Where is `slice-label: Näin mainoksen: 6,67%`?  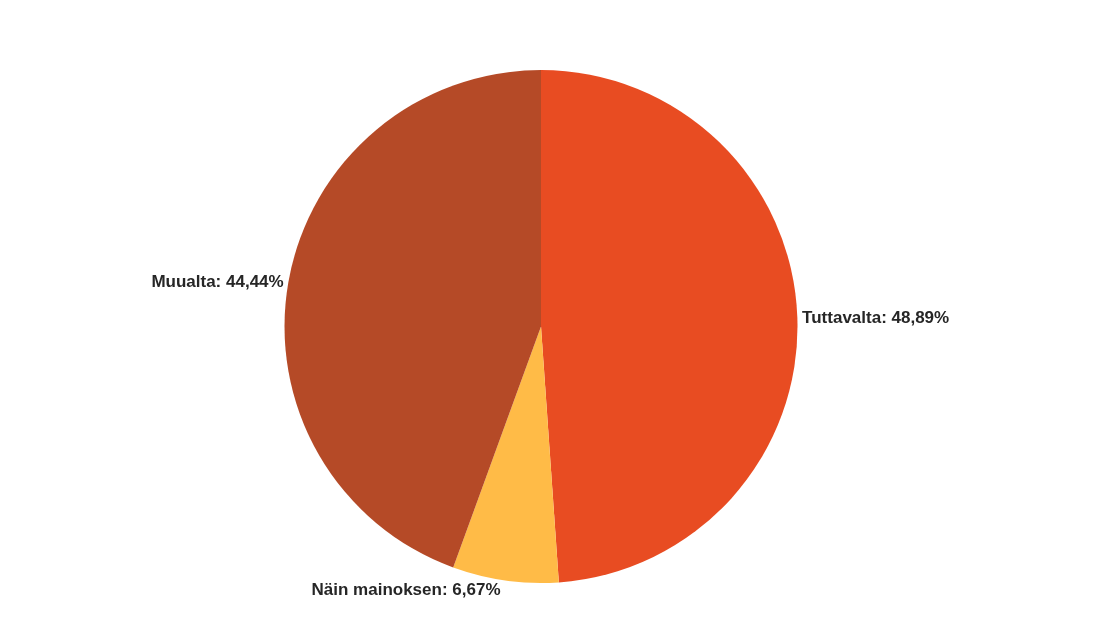 slice-label: Näin mainoksen: 6,67% is located at coordinates (406, 590).